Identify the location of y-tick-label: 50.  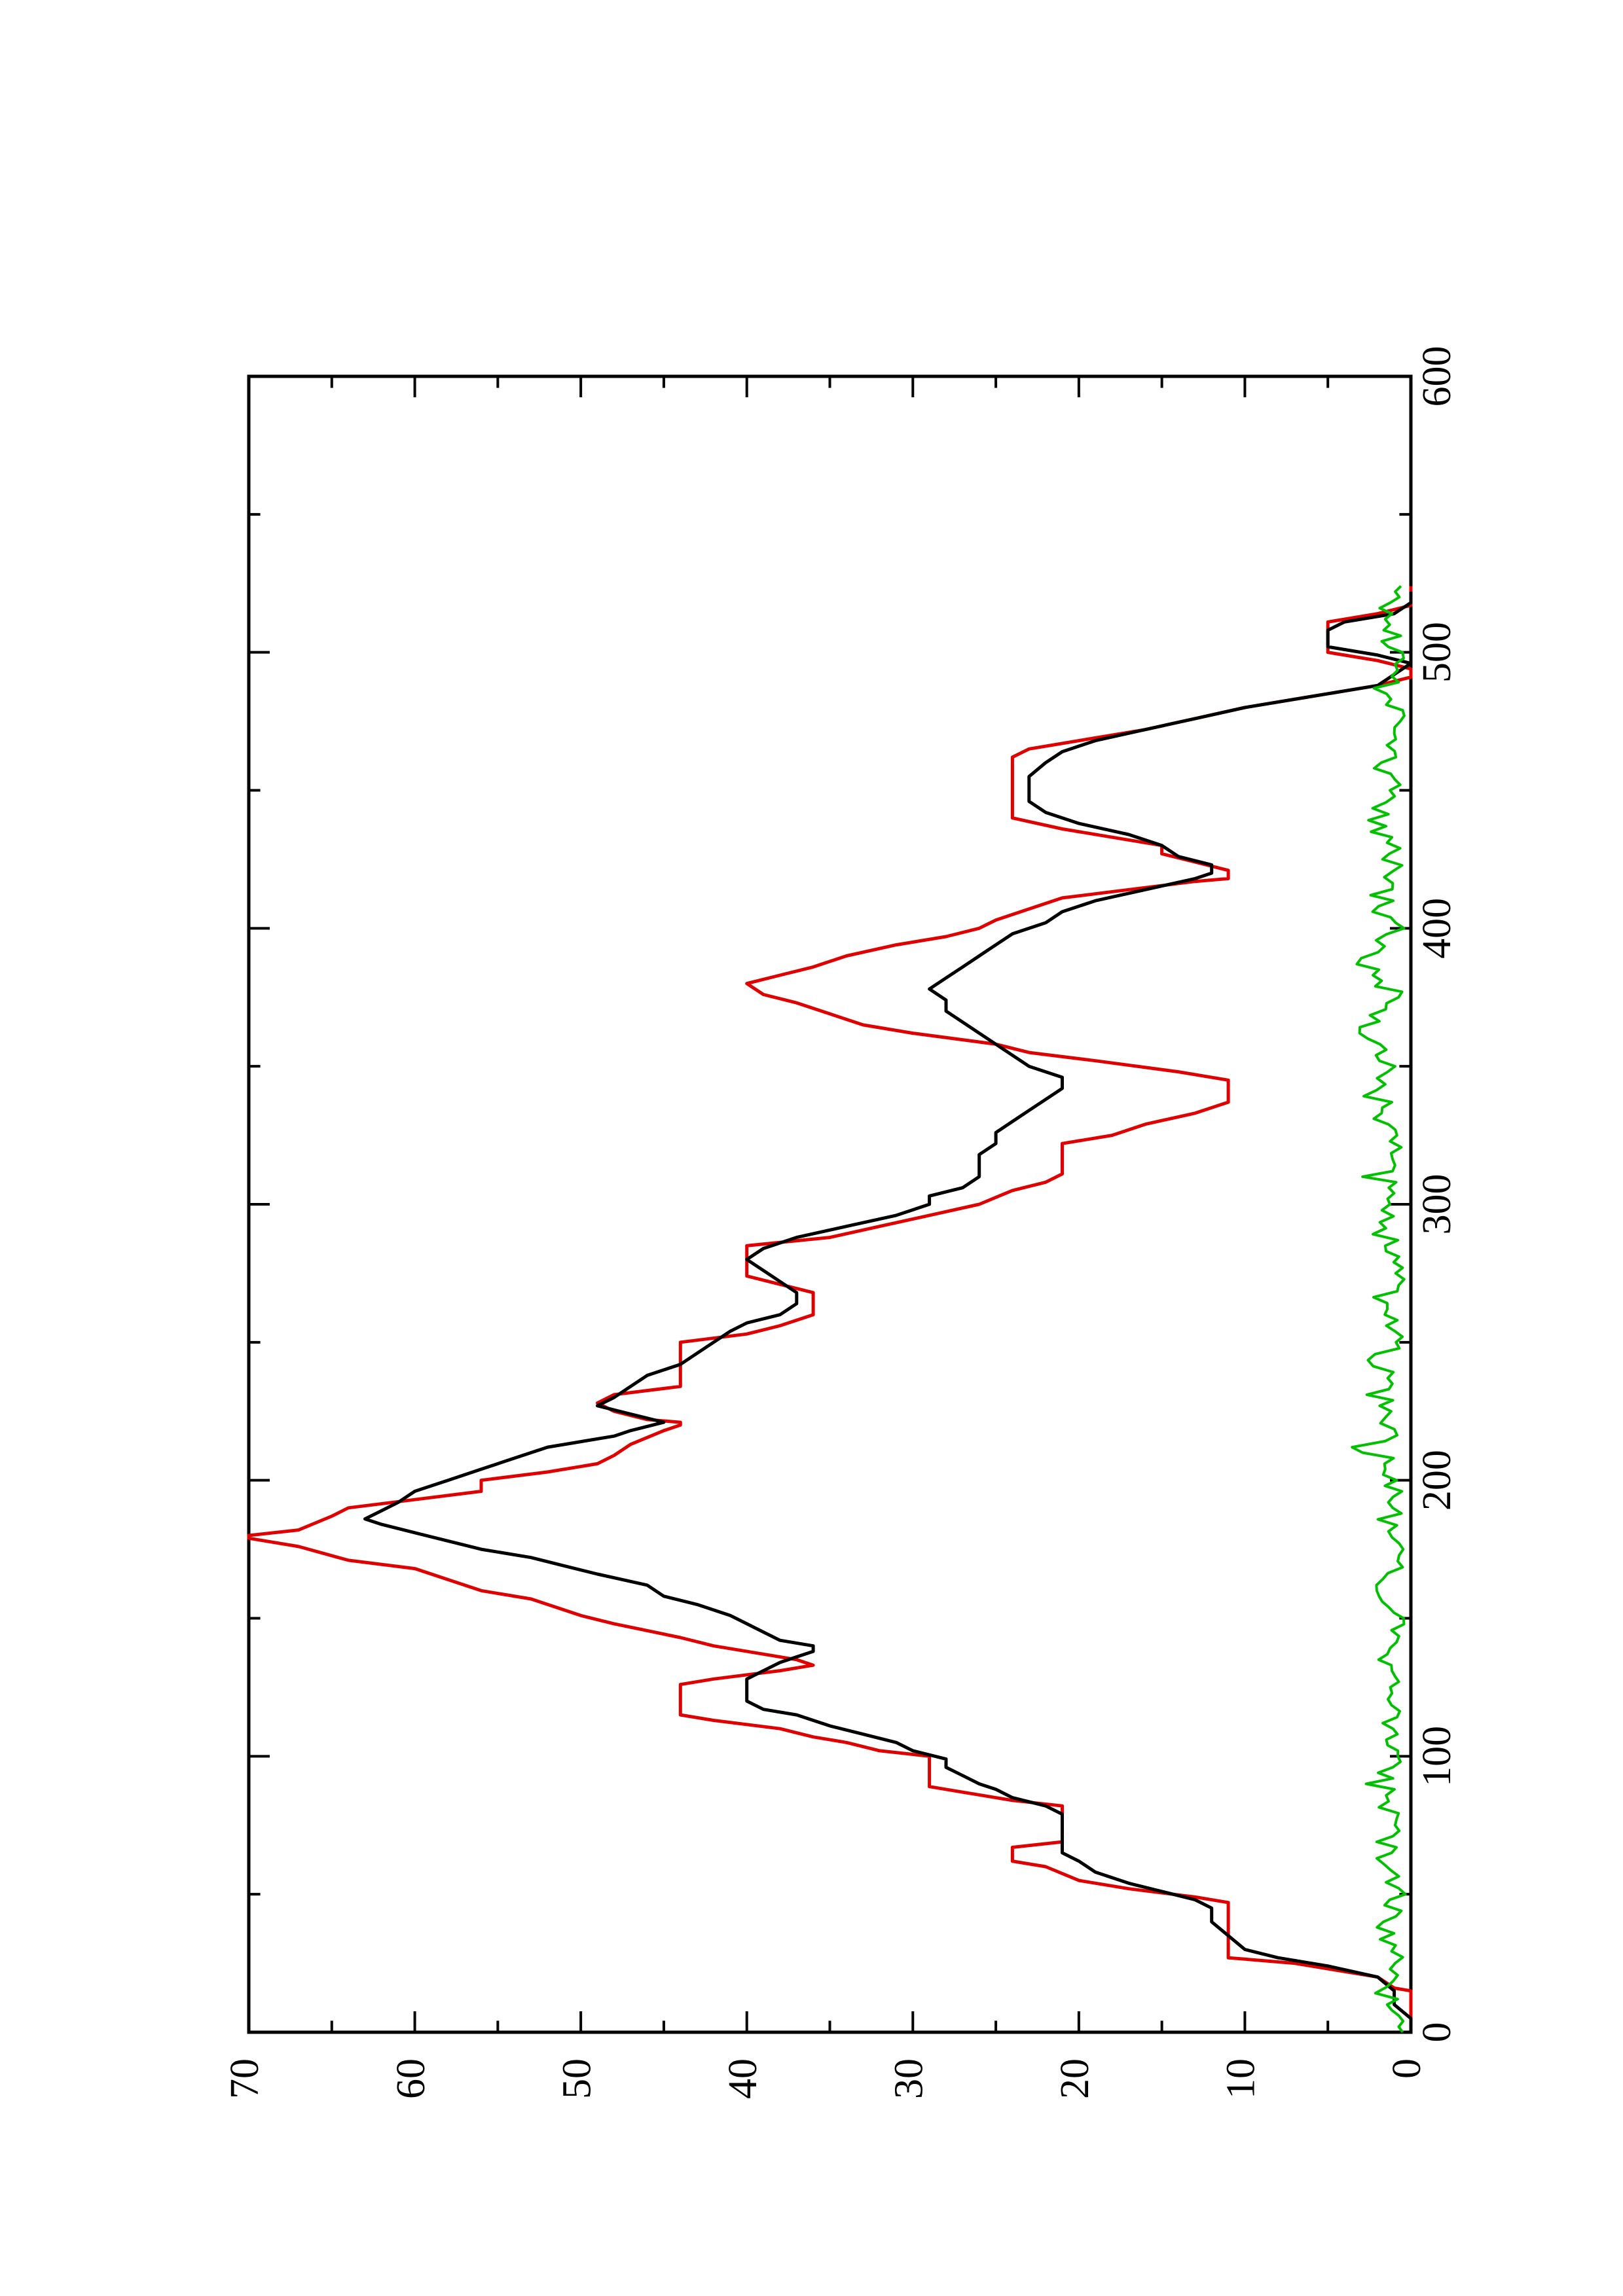
(577, 2078).